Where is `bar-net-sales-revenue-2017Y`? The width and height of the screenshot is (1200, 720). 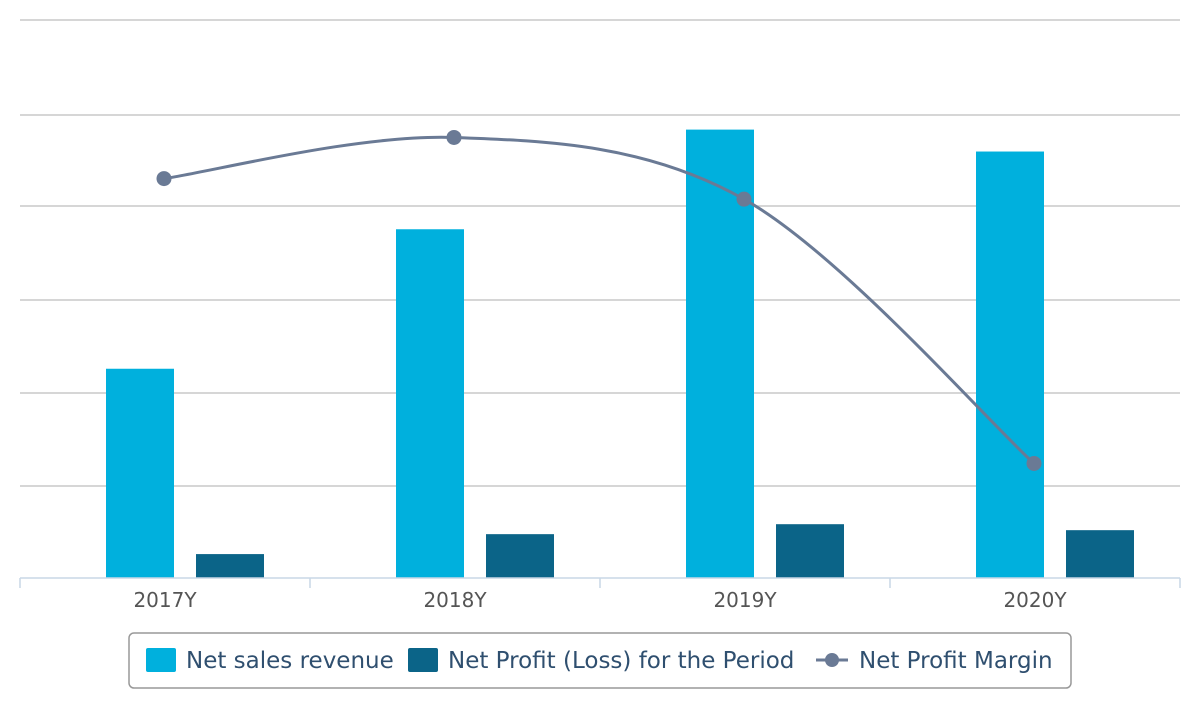 bar-net-sales-revenue-2017Y is located at coordinates (140, 473).